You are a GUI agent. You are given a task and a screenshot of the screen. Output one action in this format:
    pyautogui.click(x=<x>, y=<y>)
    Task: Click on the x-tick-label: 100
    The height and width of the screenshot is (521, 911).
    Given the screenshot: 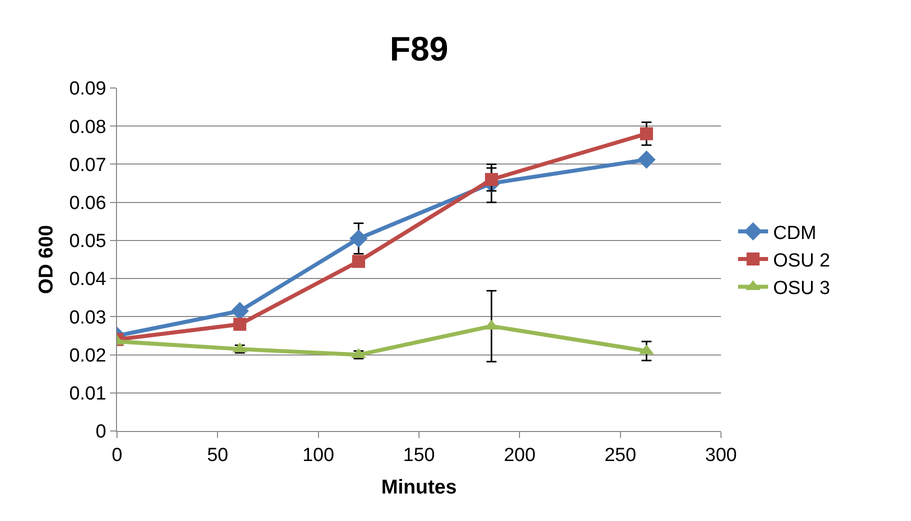 What is the action you would take?
    pyautogui.click(x=318, y=455)
    